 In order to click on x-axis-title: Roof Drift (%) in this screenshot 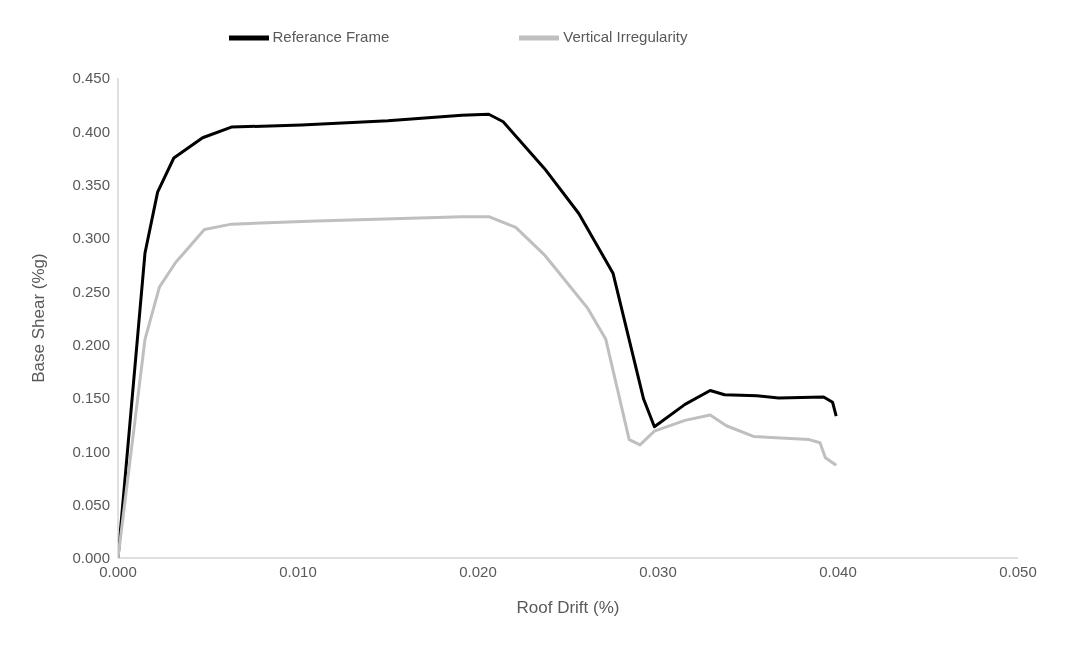, I will do `click(568, 607)`.